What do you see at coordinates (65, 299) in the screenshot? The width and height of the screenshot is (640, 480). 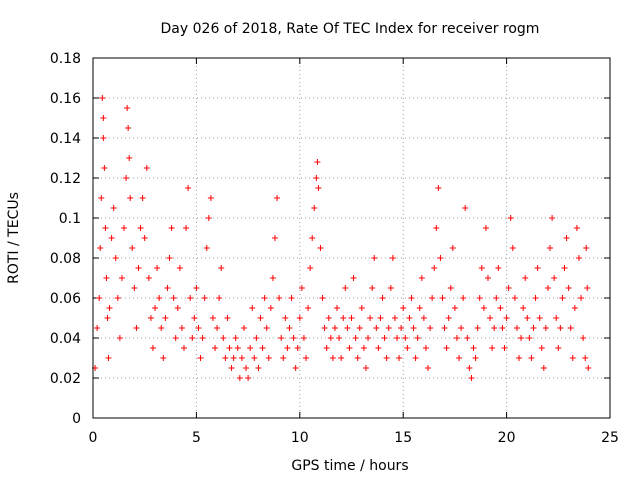 I see `y-tick-label: 0.06` at bounding box center [65, 299].